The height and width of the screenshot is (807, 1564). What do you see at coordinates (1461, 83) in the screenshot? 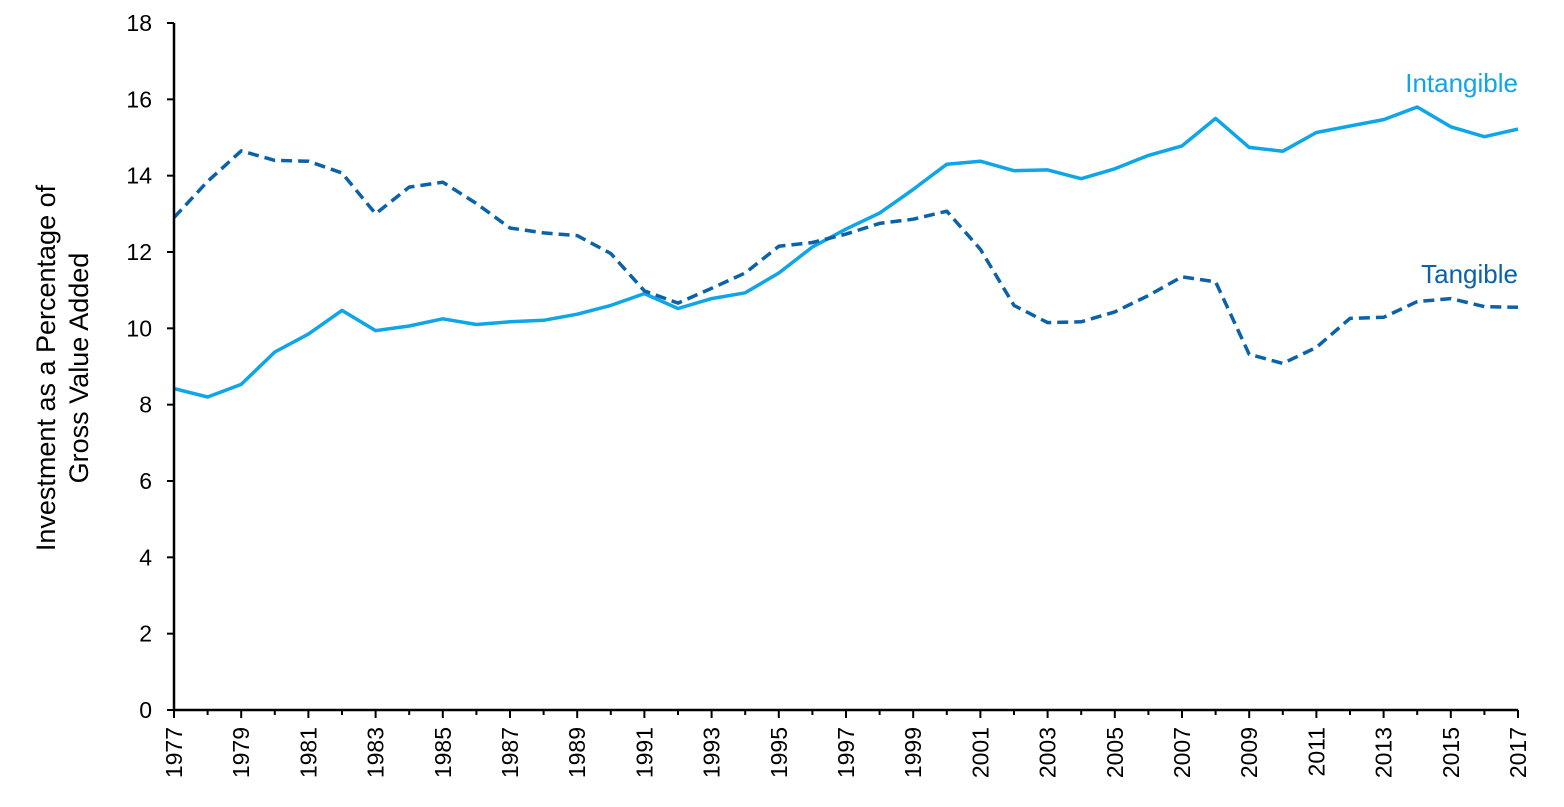
I see `intangible-series-label: Intangible` at bounding box center [1461, 83].